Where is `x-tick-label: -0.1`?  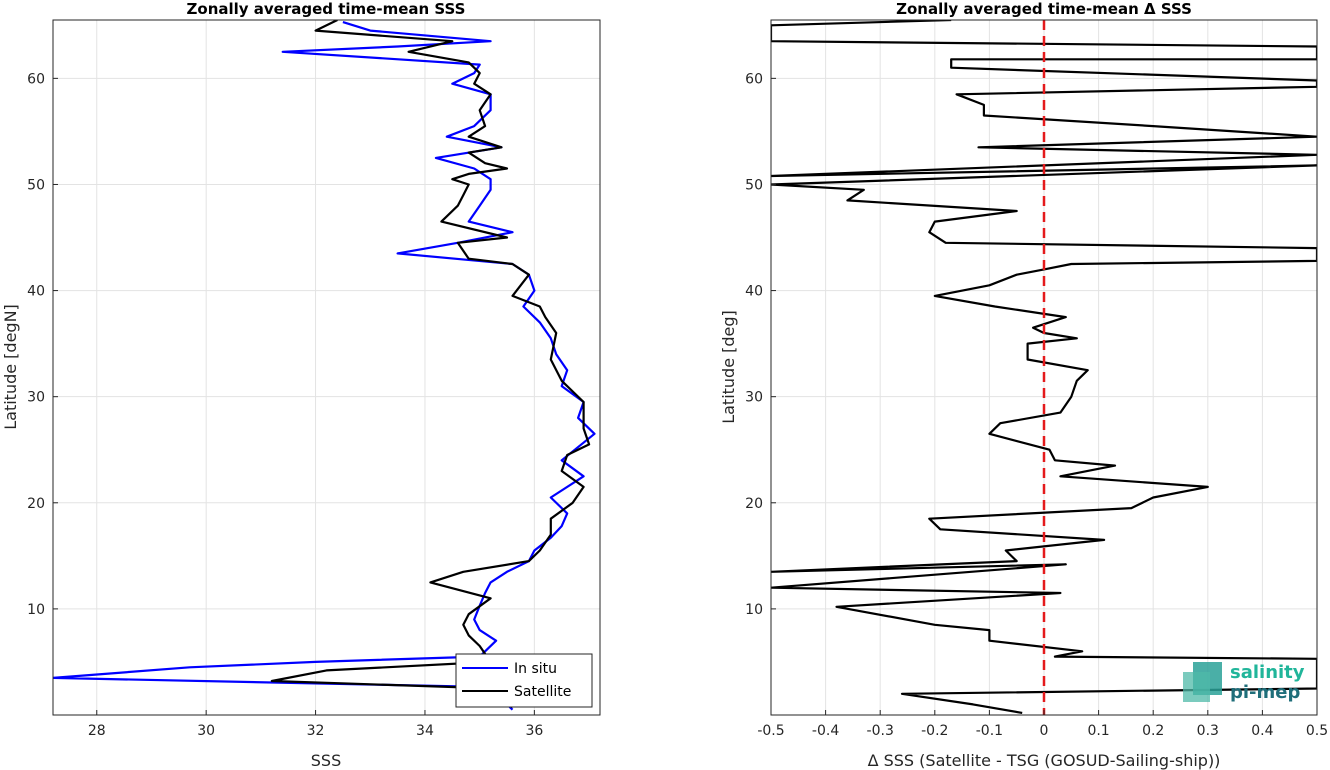
x-tick-label: -0.1 is located at coordinates (989, 731).